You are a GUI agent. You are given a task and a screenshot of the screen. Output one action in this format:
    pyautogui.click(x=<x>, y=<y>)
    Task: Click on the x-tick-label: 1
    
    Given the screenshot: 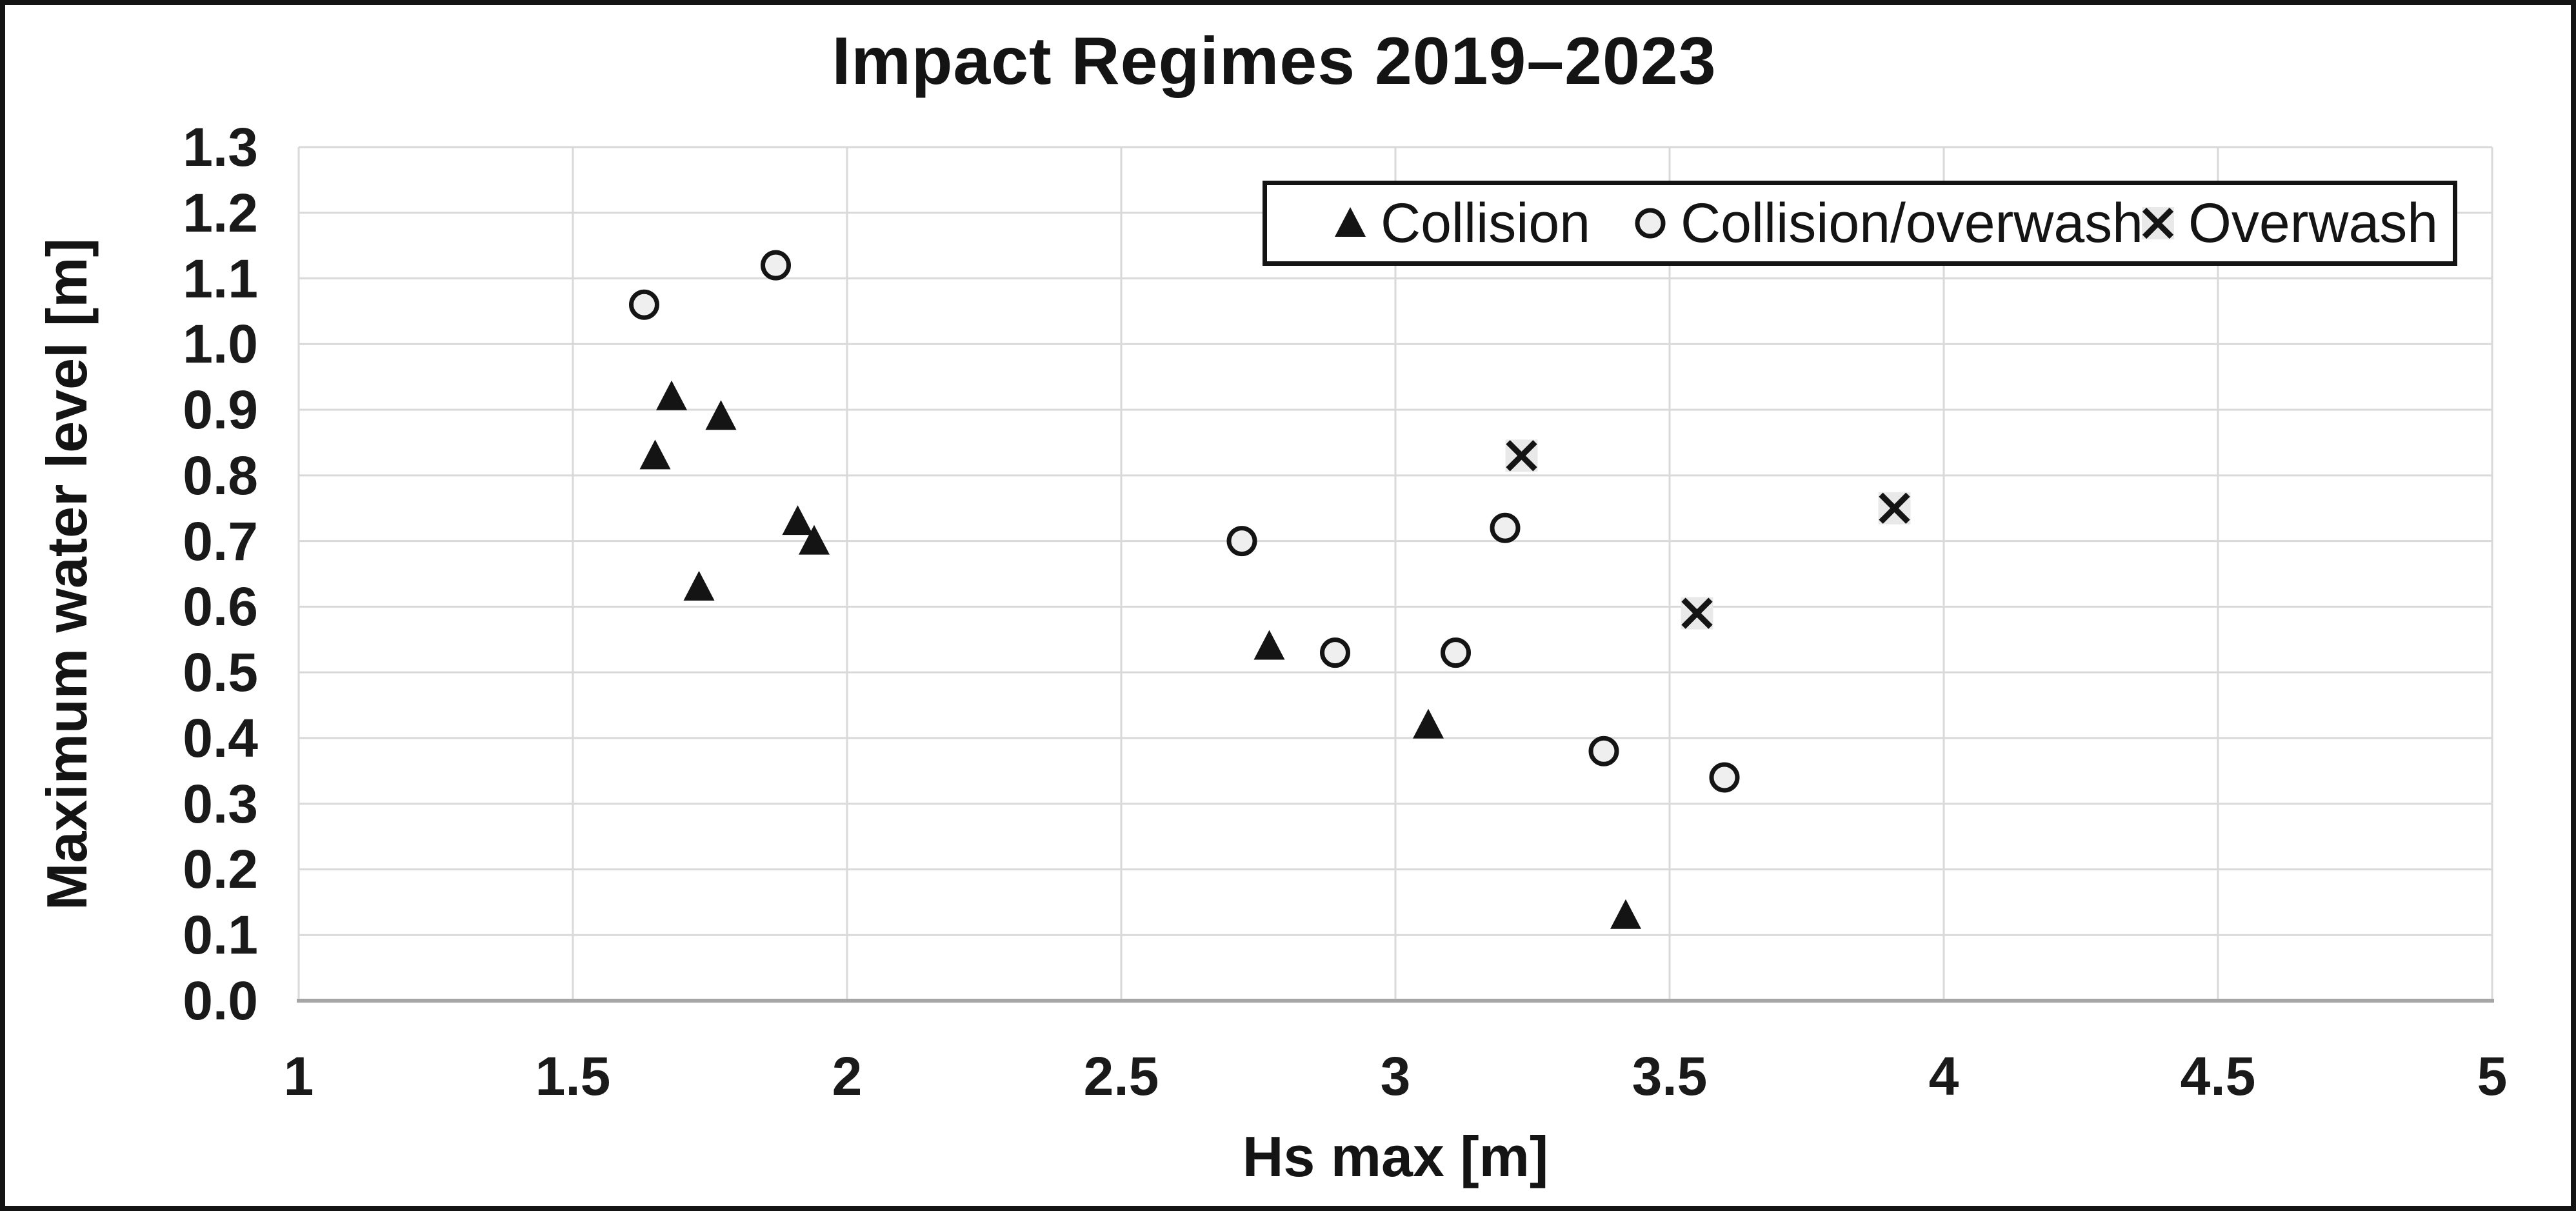 What is the action you would take?
    pyautogui.click(x=298, y=1076)
    